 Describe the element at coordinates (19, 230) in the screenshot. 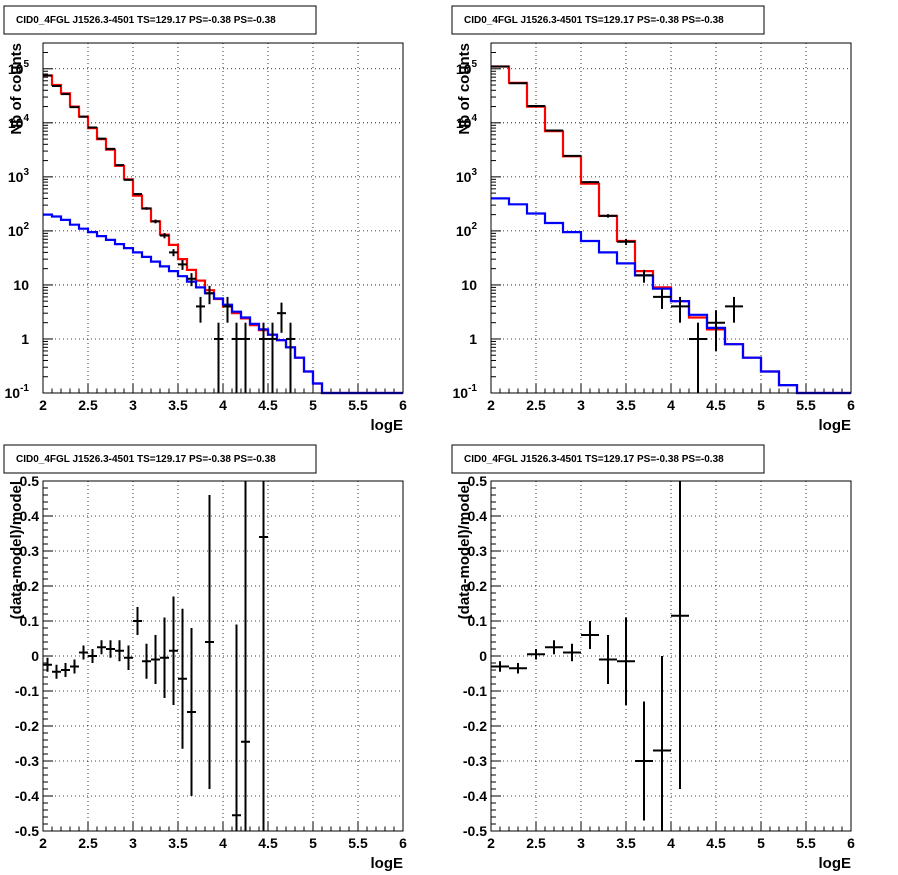

I see `y-tick-label: 10²` at that location.